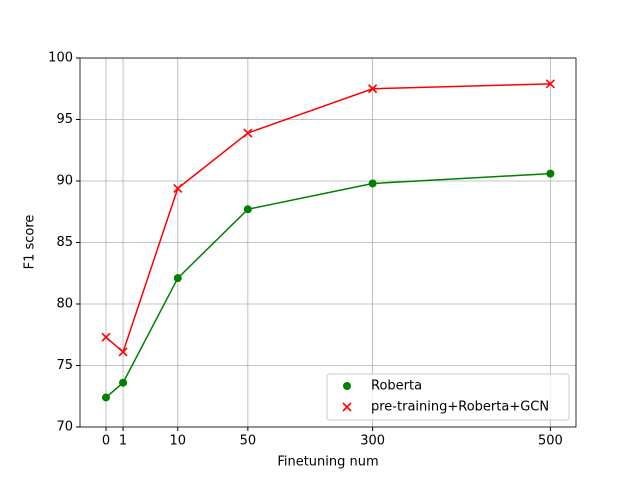  Describe the element at coordinates (177, 441) in the screenshot. I see `x-tick-label: 10` at that location.